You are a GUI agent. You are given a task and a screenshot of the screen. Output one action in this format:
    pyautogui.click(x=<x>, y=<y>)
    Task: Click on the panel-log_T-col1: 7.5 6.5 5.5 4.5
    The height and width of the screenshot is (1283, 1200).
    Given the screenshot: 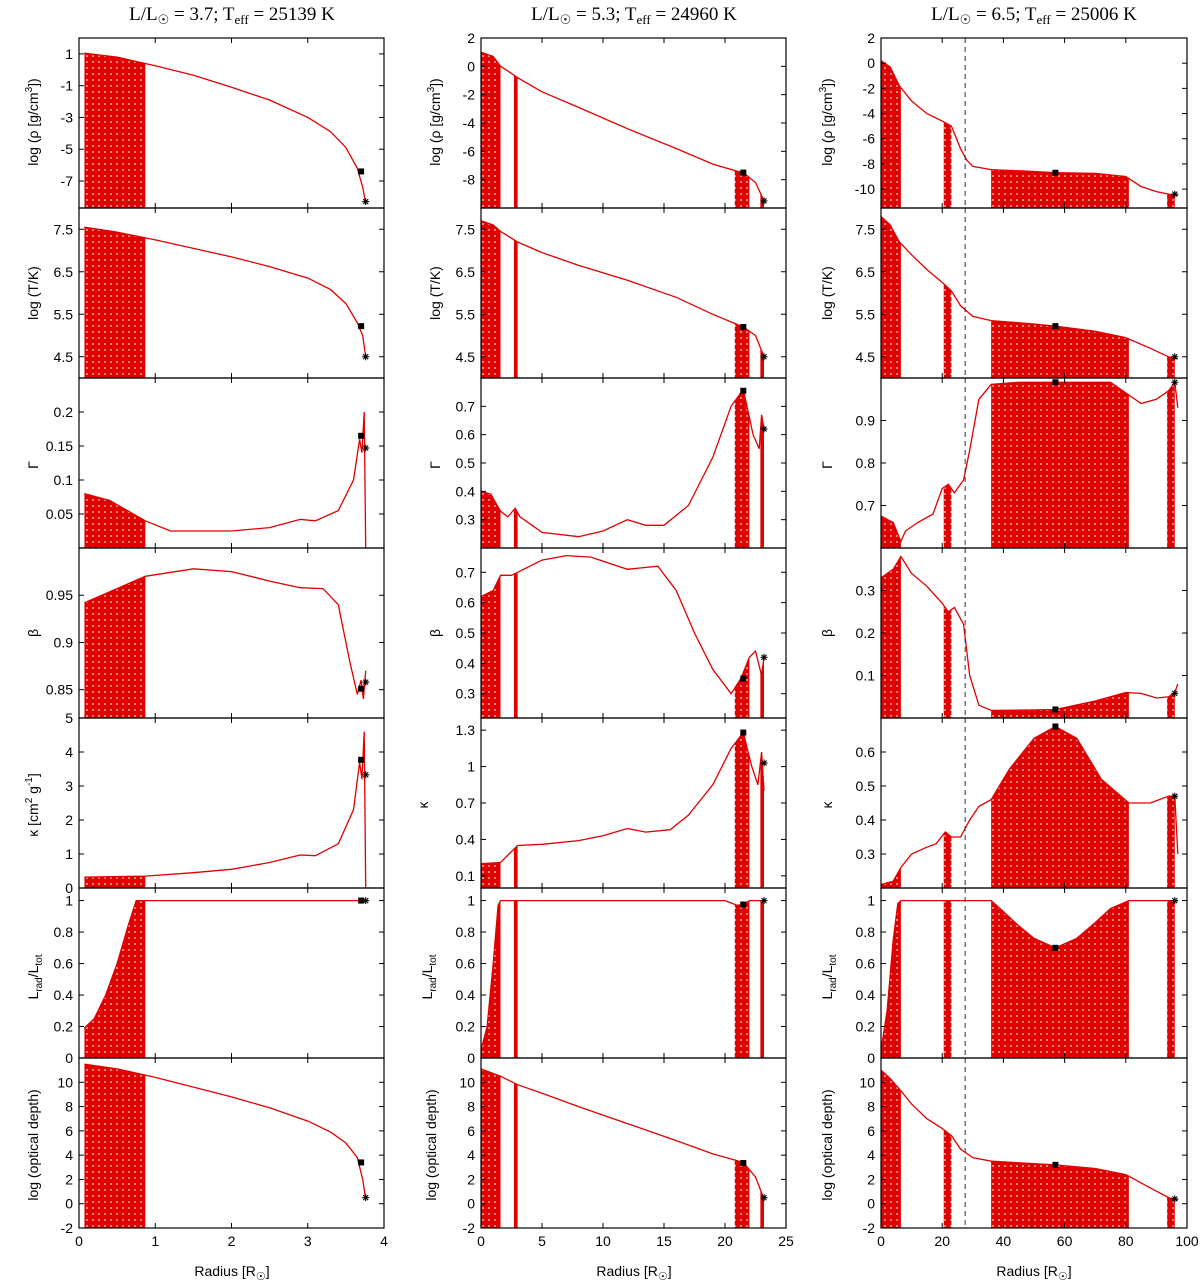 What is the action you would take?
    pyautogui.click(x=219, y=293)
    